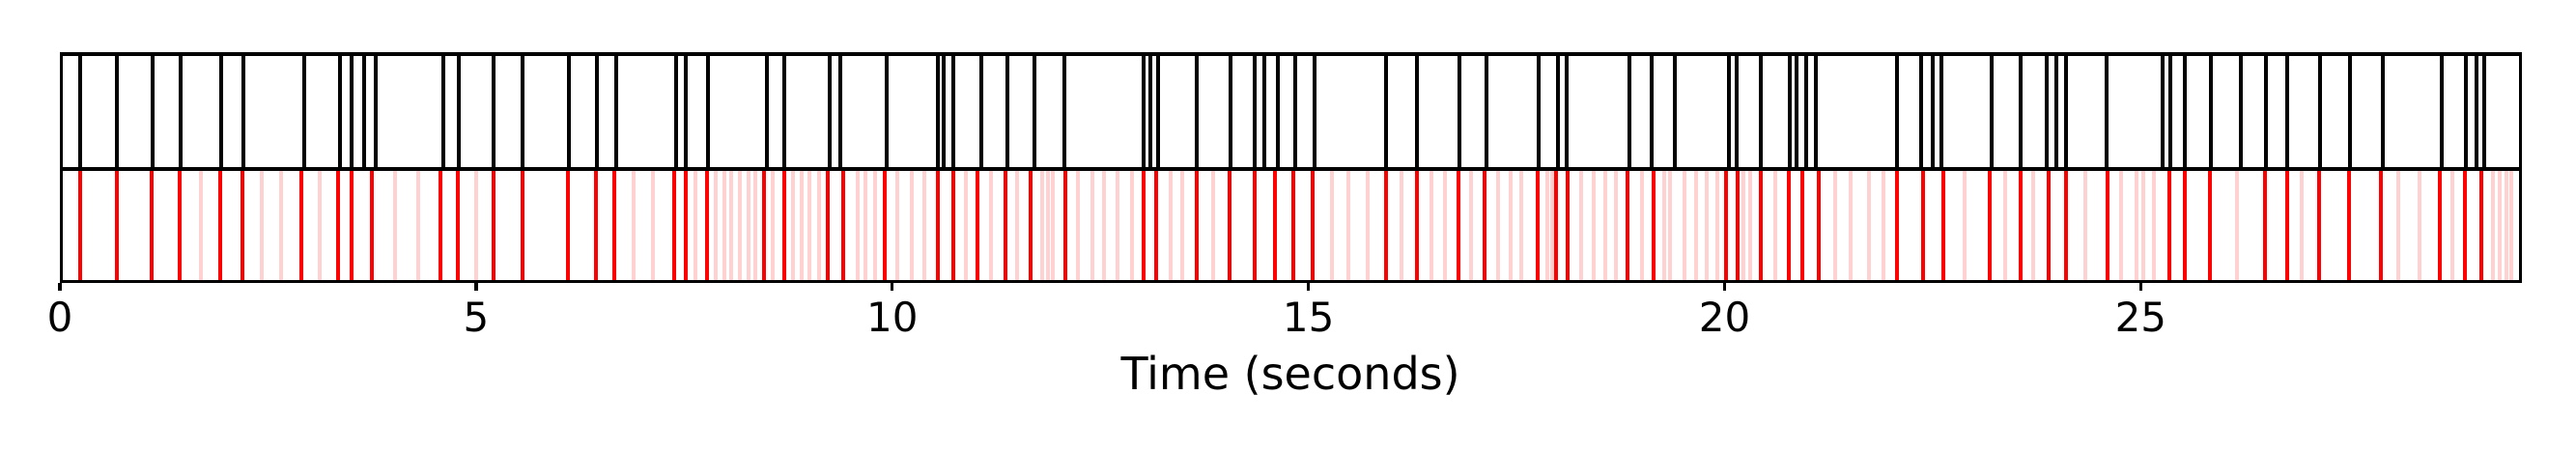 The width and height of the screenshot is (2576, 451). I want to click on x-tick-label: 25, so click(2140, 317).